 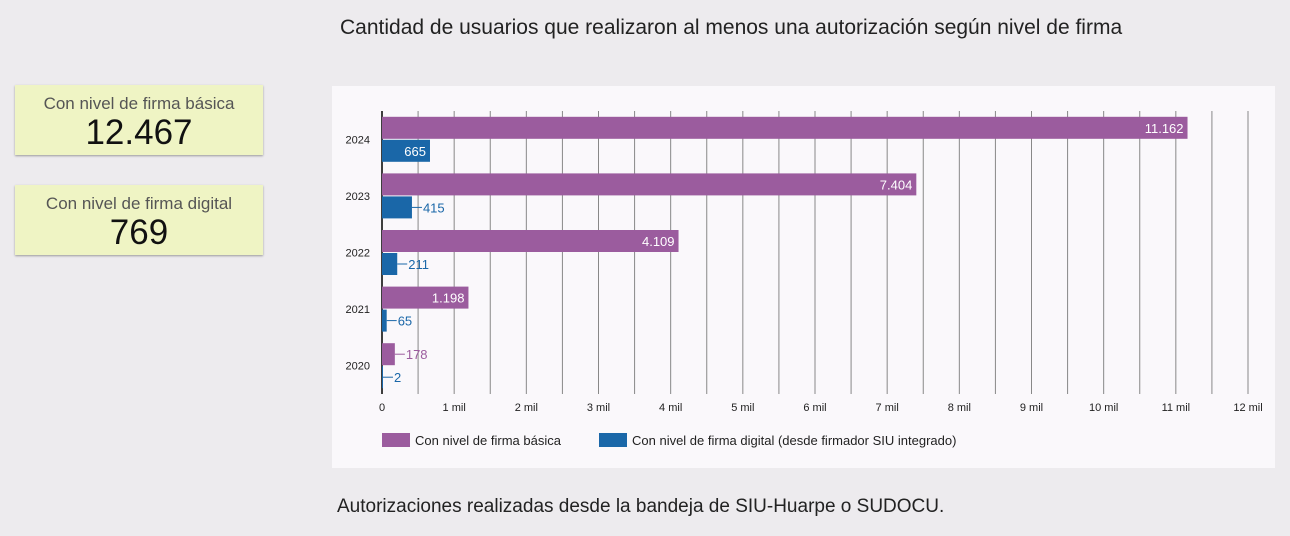 What do you see at coordinates (670, 408) in the screenshot?
I see `x-tick-label: 4 mil` at bounding box center [670, 408].